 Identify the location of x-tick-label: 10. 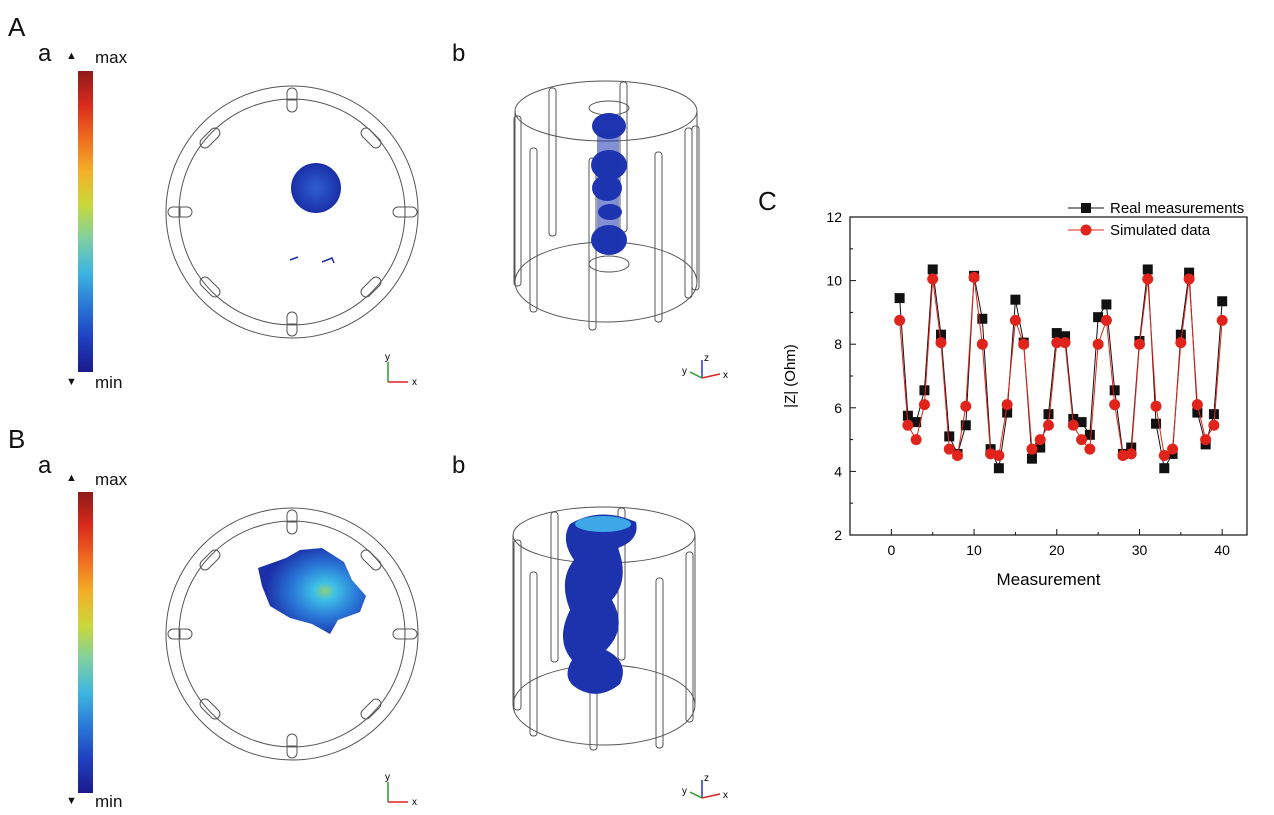
(974, 550).